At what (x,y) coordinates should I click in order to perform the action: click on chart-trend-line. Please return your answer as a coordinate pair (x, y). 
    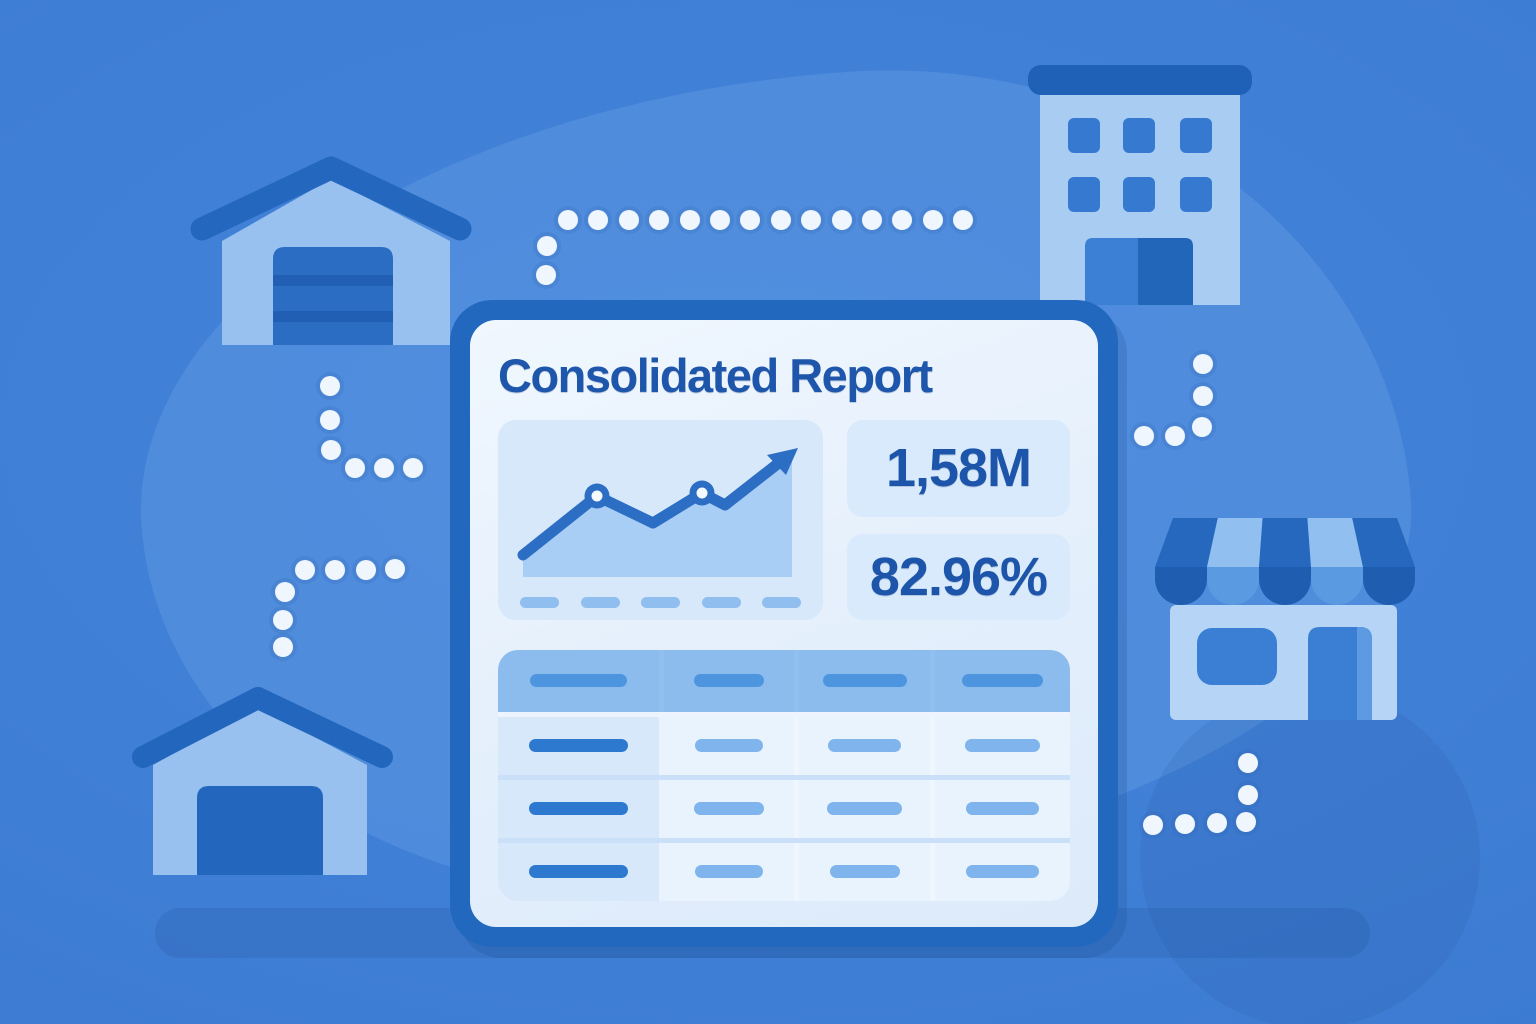
    Looking at the image, I should click on (651, 508).